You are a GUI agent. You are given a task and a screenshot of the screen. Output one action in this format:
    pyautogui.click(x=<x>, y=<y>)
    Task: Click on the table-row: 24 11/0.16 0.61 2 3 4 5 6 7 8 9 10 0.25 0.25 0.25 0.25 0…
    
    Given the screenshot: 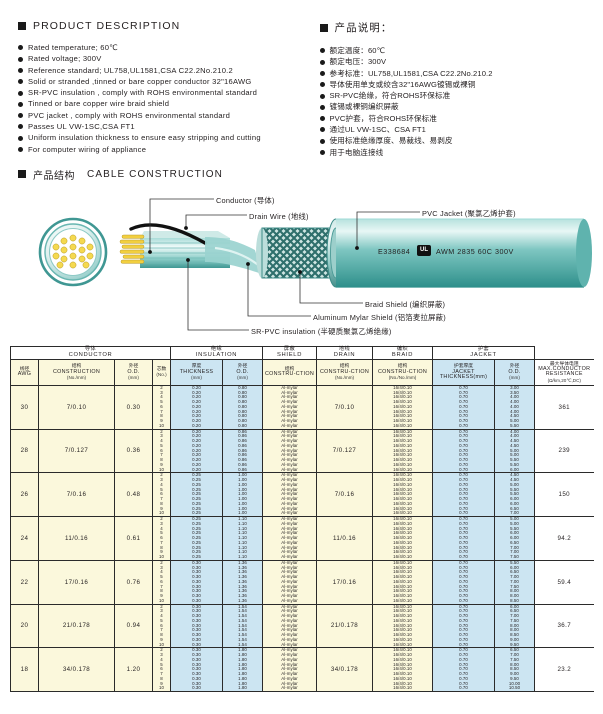 What is the action you would take?
    pyautogui.click(x=302, y=538)
    